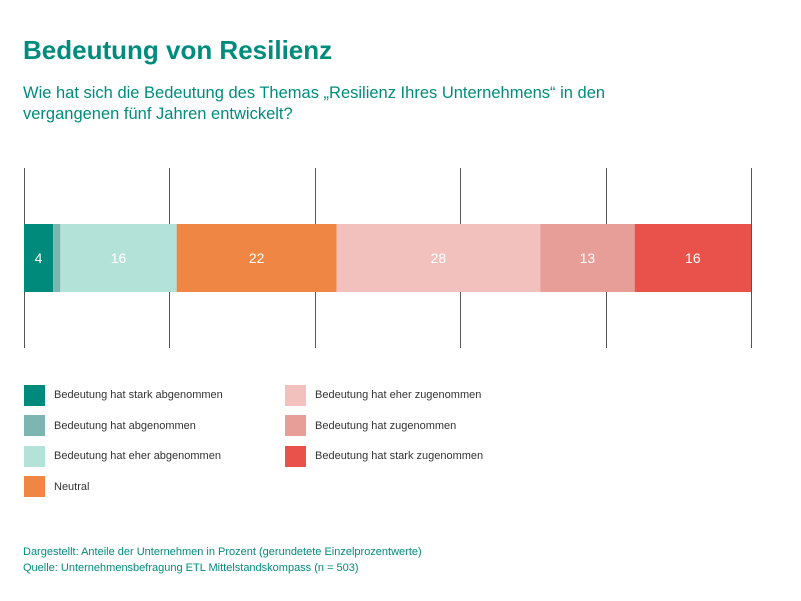  I want to click on legend-label: Bedeutung hat stark zugenommen, so click(399, 456).